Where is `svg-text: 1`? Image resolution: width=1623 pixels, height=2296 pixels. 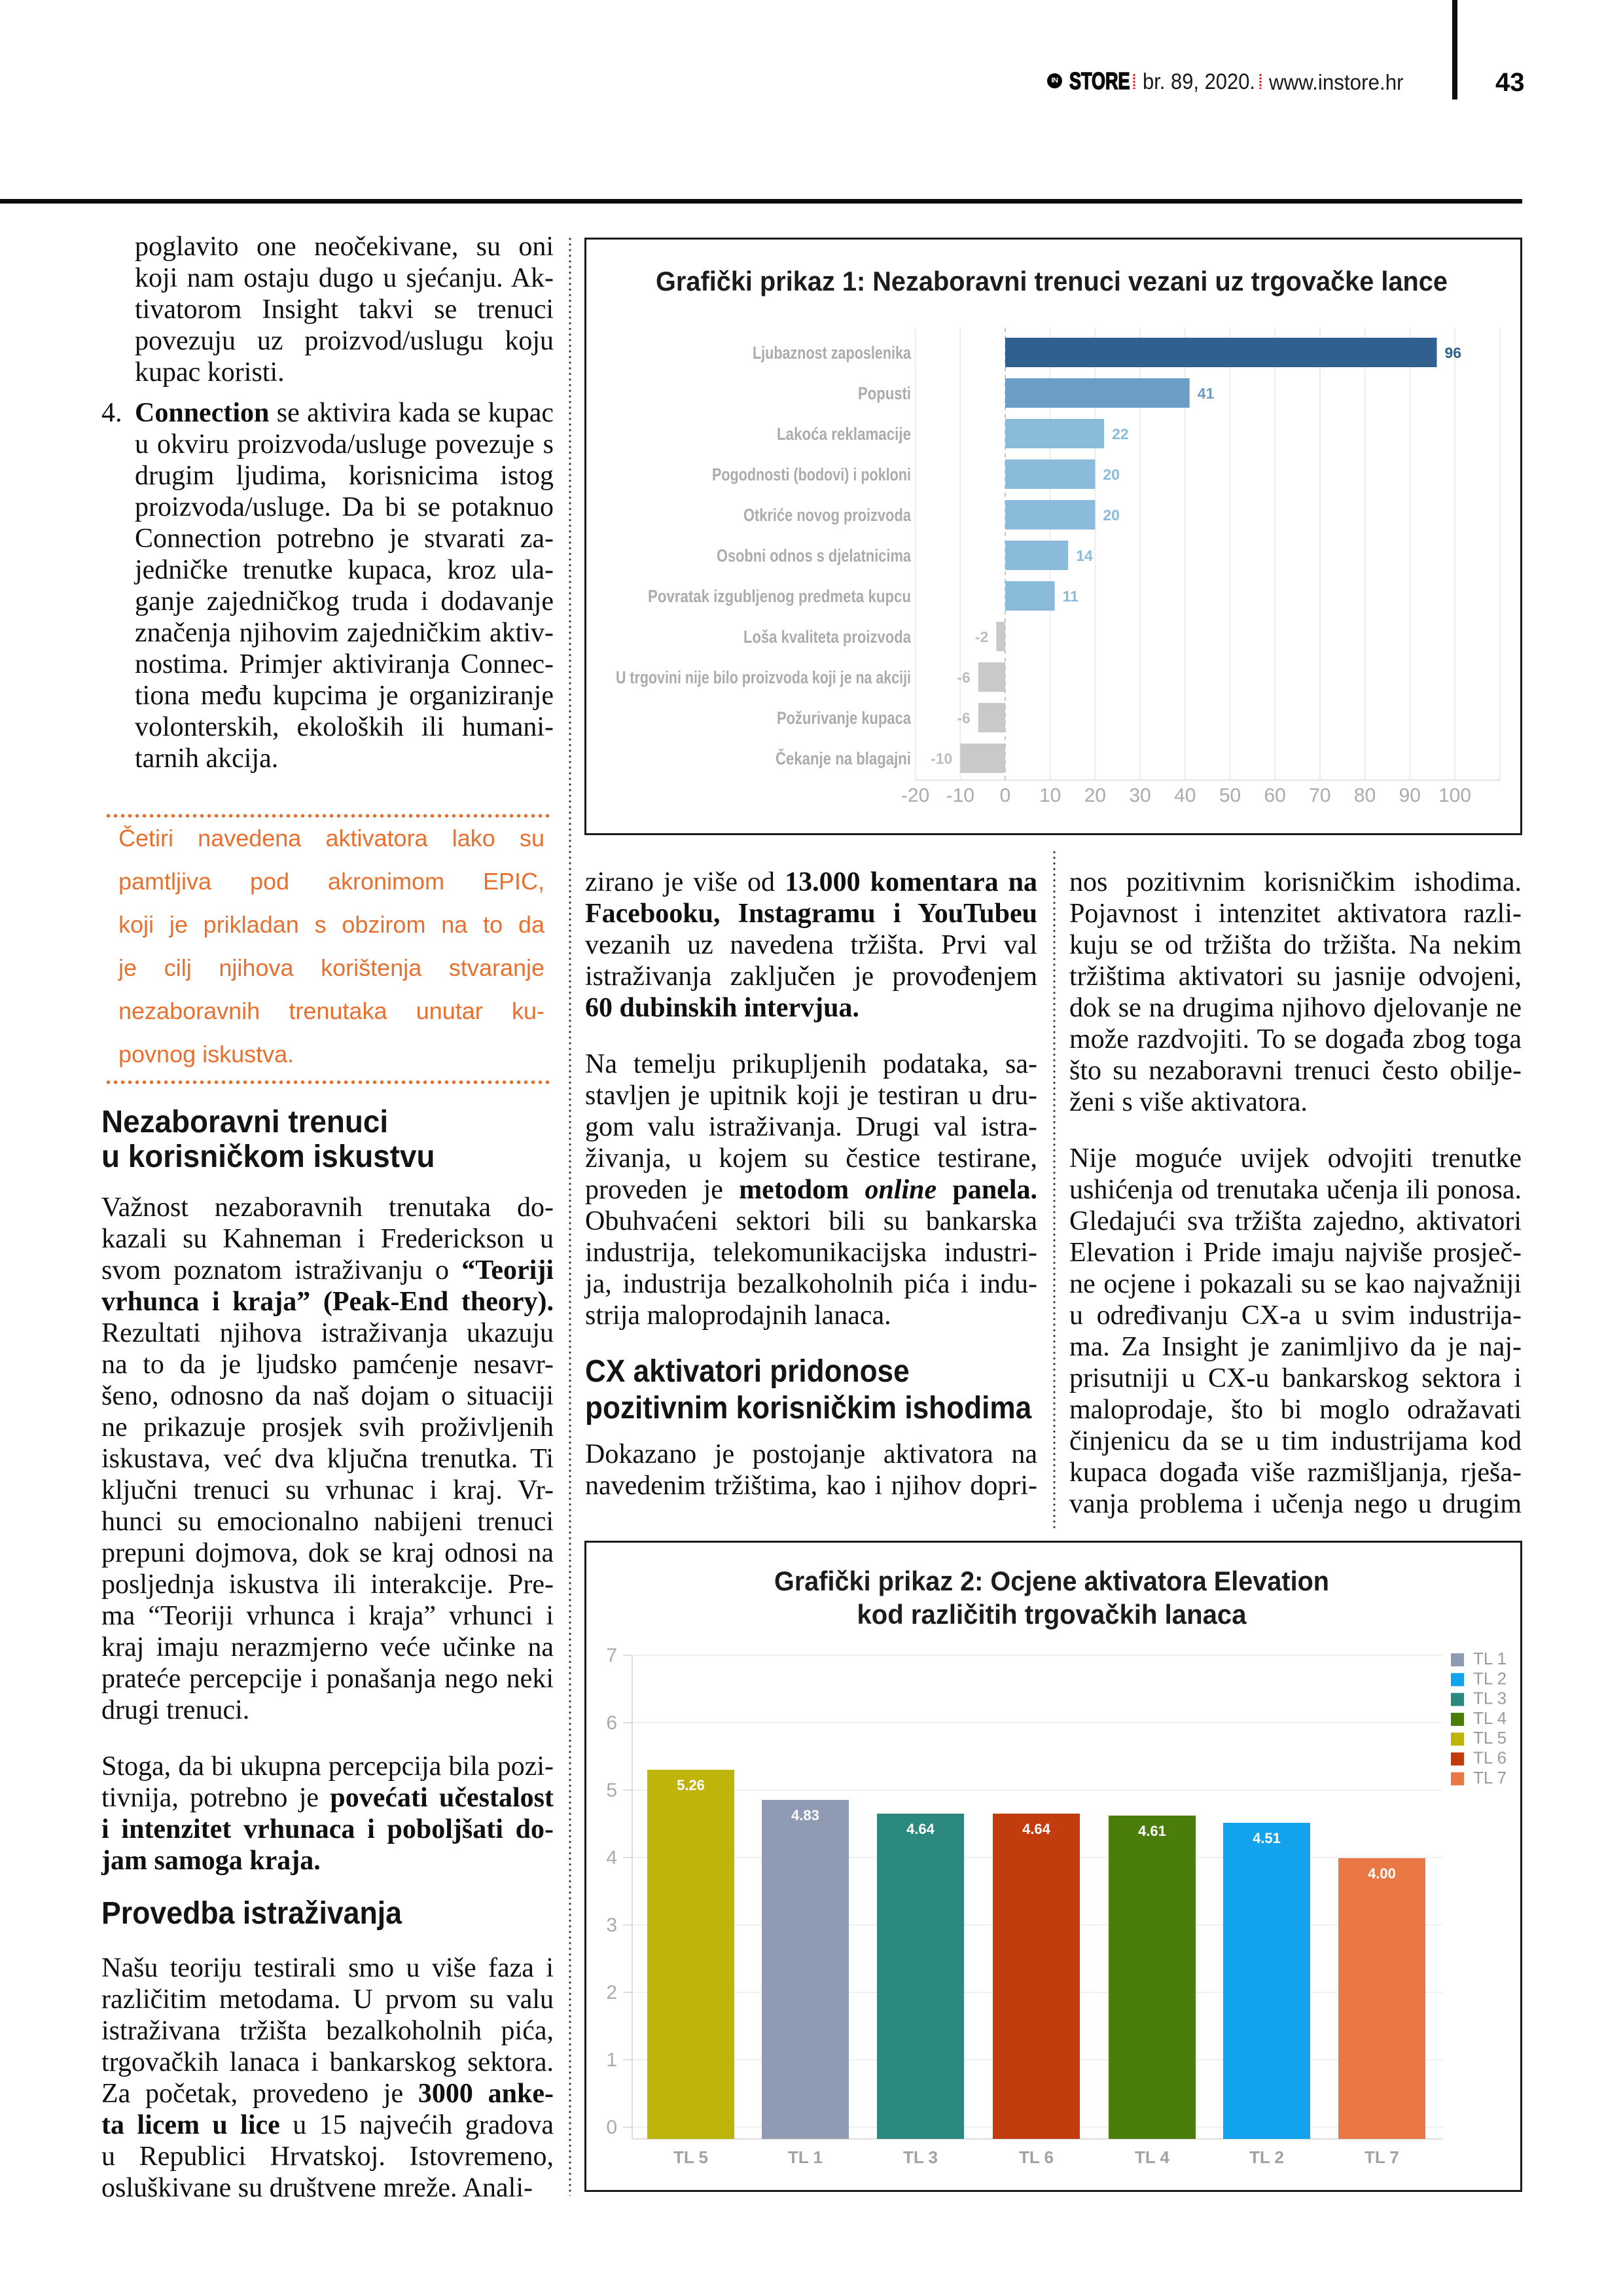
svg-text: 1 is located at coordinates (611, 2060).